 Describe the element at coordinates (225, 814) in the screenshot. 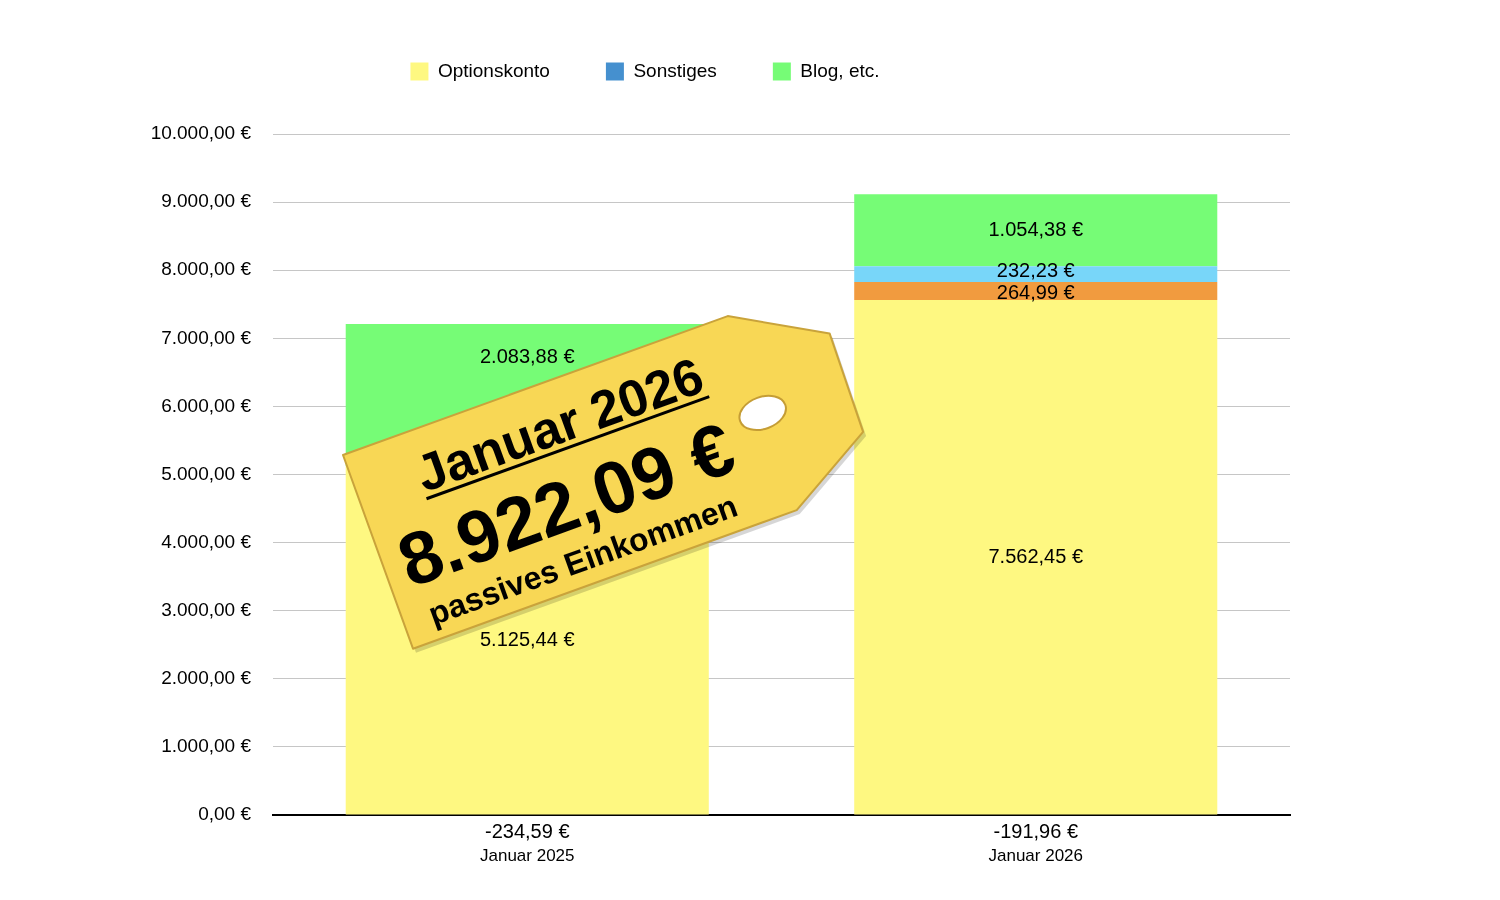

I see `y-tick-label: 0,00 €` at that location.